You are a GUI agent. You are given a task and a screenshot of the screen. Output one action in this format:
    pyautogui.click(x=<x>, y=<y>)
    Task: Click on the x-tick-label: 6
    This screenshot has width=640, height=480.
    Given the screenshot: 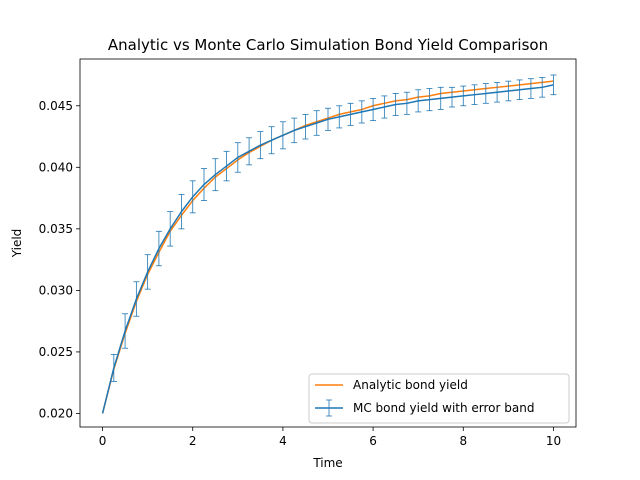 What is the action you would take?
    pyautogui.click(x=373, y=441)
    